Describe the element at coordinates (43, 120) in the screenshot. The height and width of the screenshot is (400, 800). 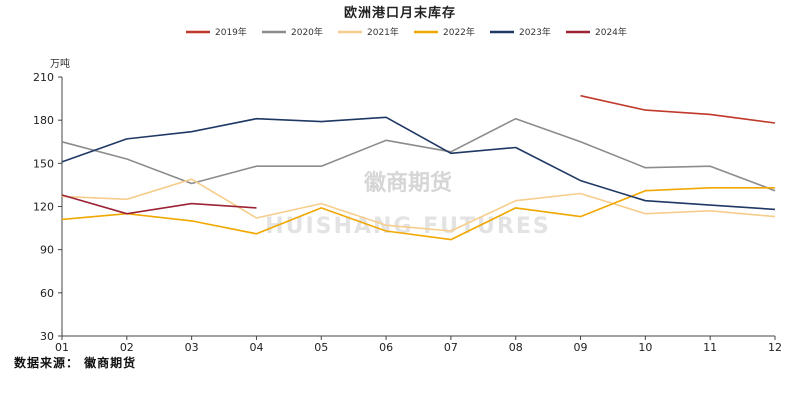
I see `y-tick-label: 180` at that location.